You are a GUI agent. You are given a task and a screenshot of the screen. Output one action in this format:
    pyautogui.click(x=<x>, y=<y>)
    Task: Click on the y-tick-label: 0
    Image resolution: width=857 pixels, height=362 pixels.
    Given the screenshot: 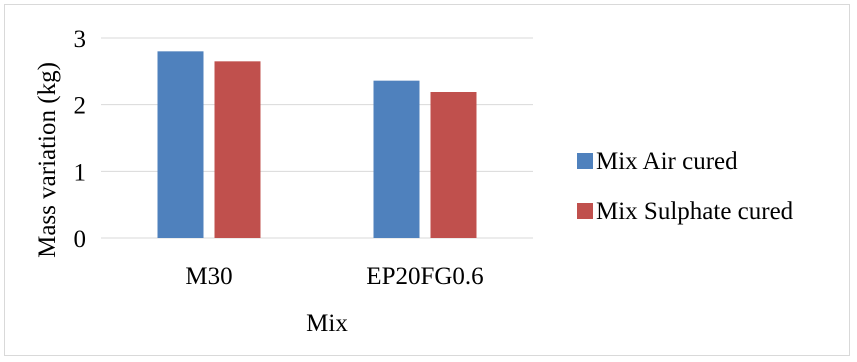 What is the action you would take?
    pyautogui.click(x=80, y=239)
    